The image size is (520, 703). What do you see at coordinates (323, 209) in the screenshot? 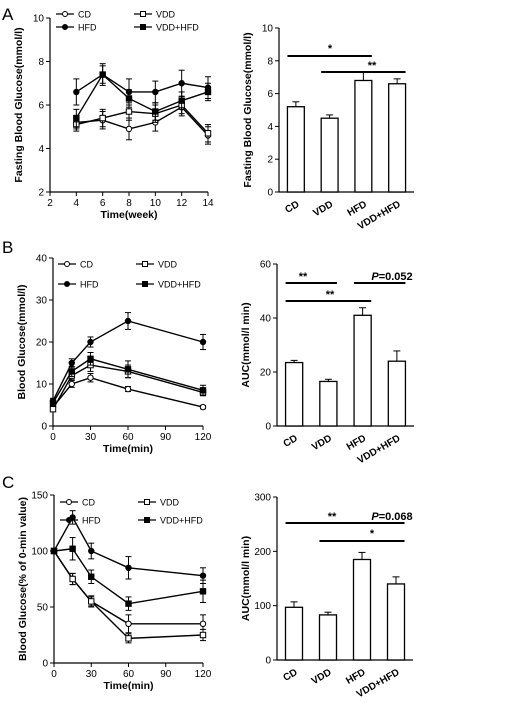
I see `x-tick-label: VDD` at bounding box center [323, 209].